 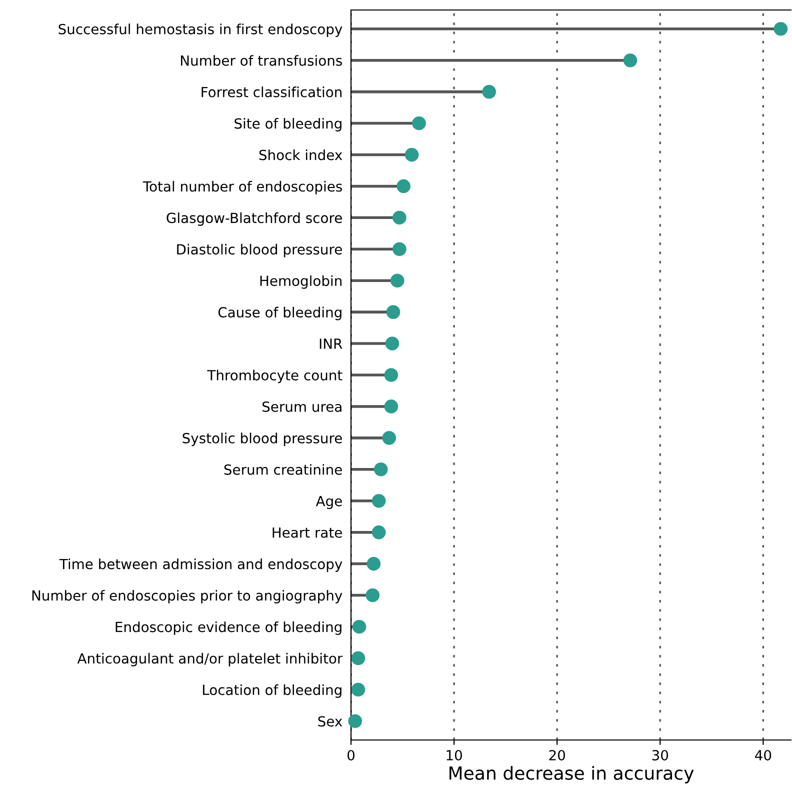 I want to click on y-tick-label: Time between admission and endoscopy, so click(x=200, y=565).